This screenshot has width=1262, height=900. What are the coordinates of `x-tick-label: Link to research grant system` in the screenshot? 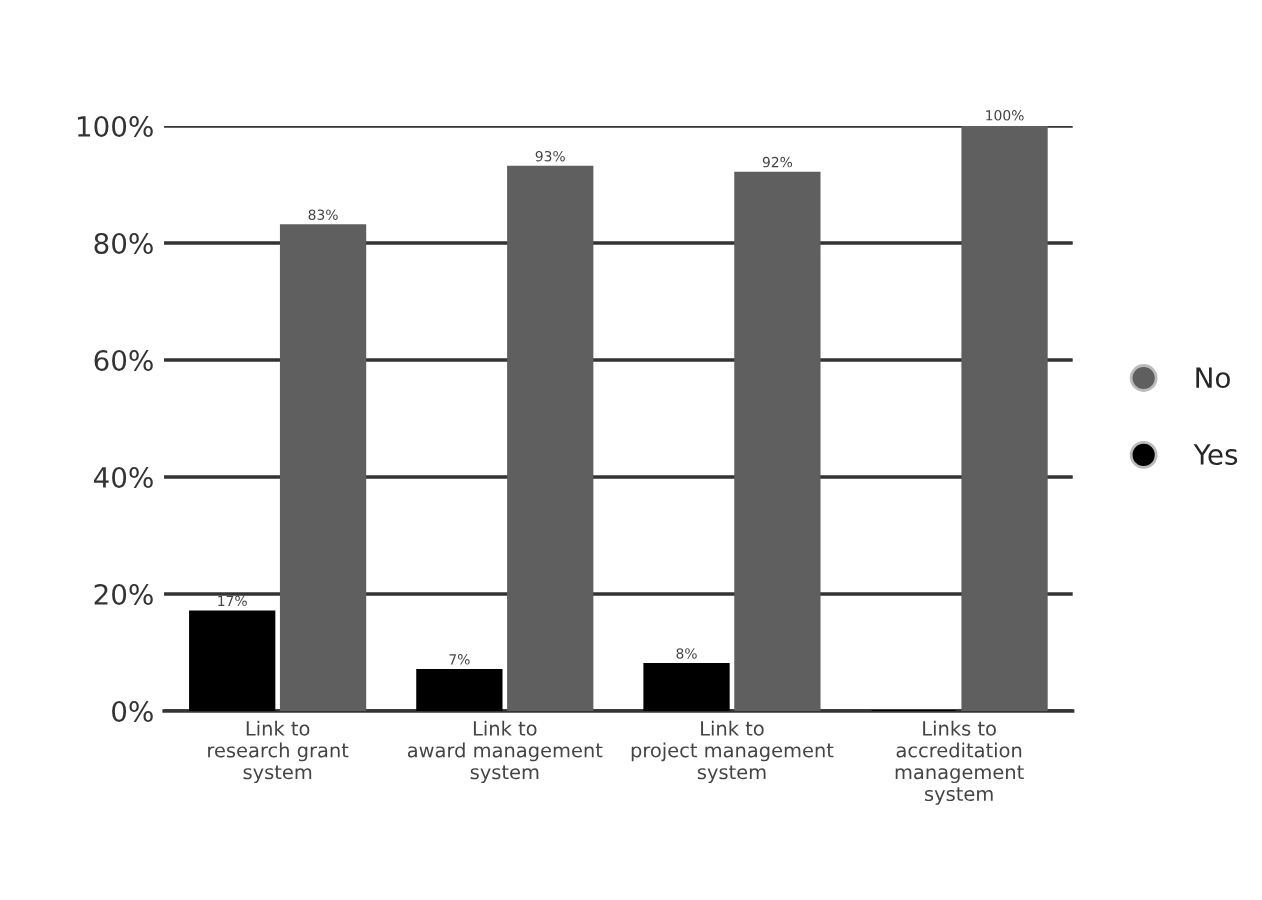 It's located at (278, 752).